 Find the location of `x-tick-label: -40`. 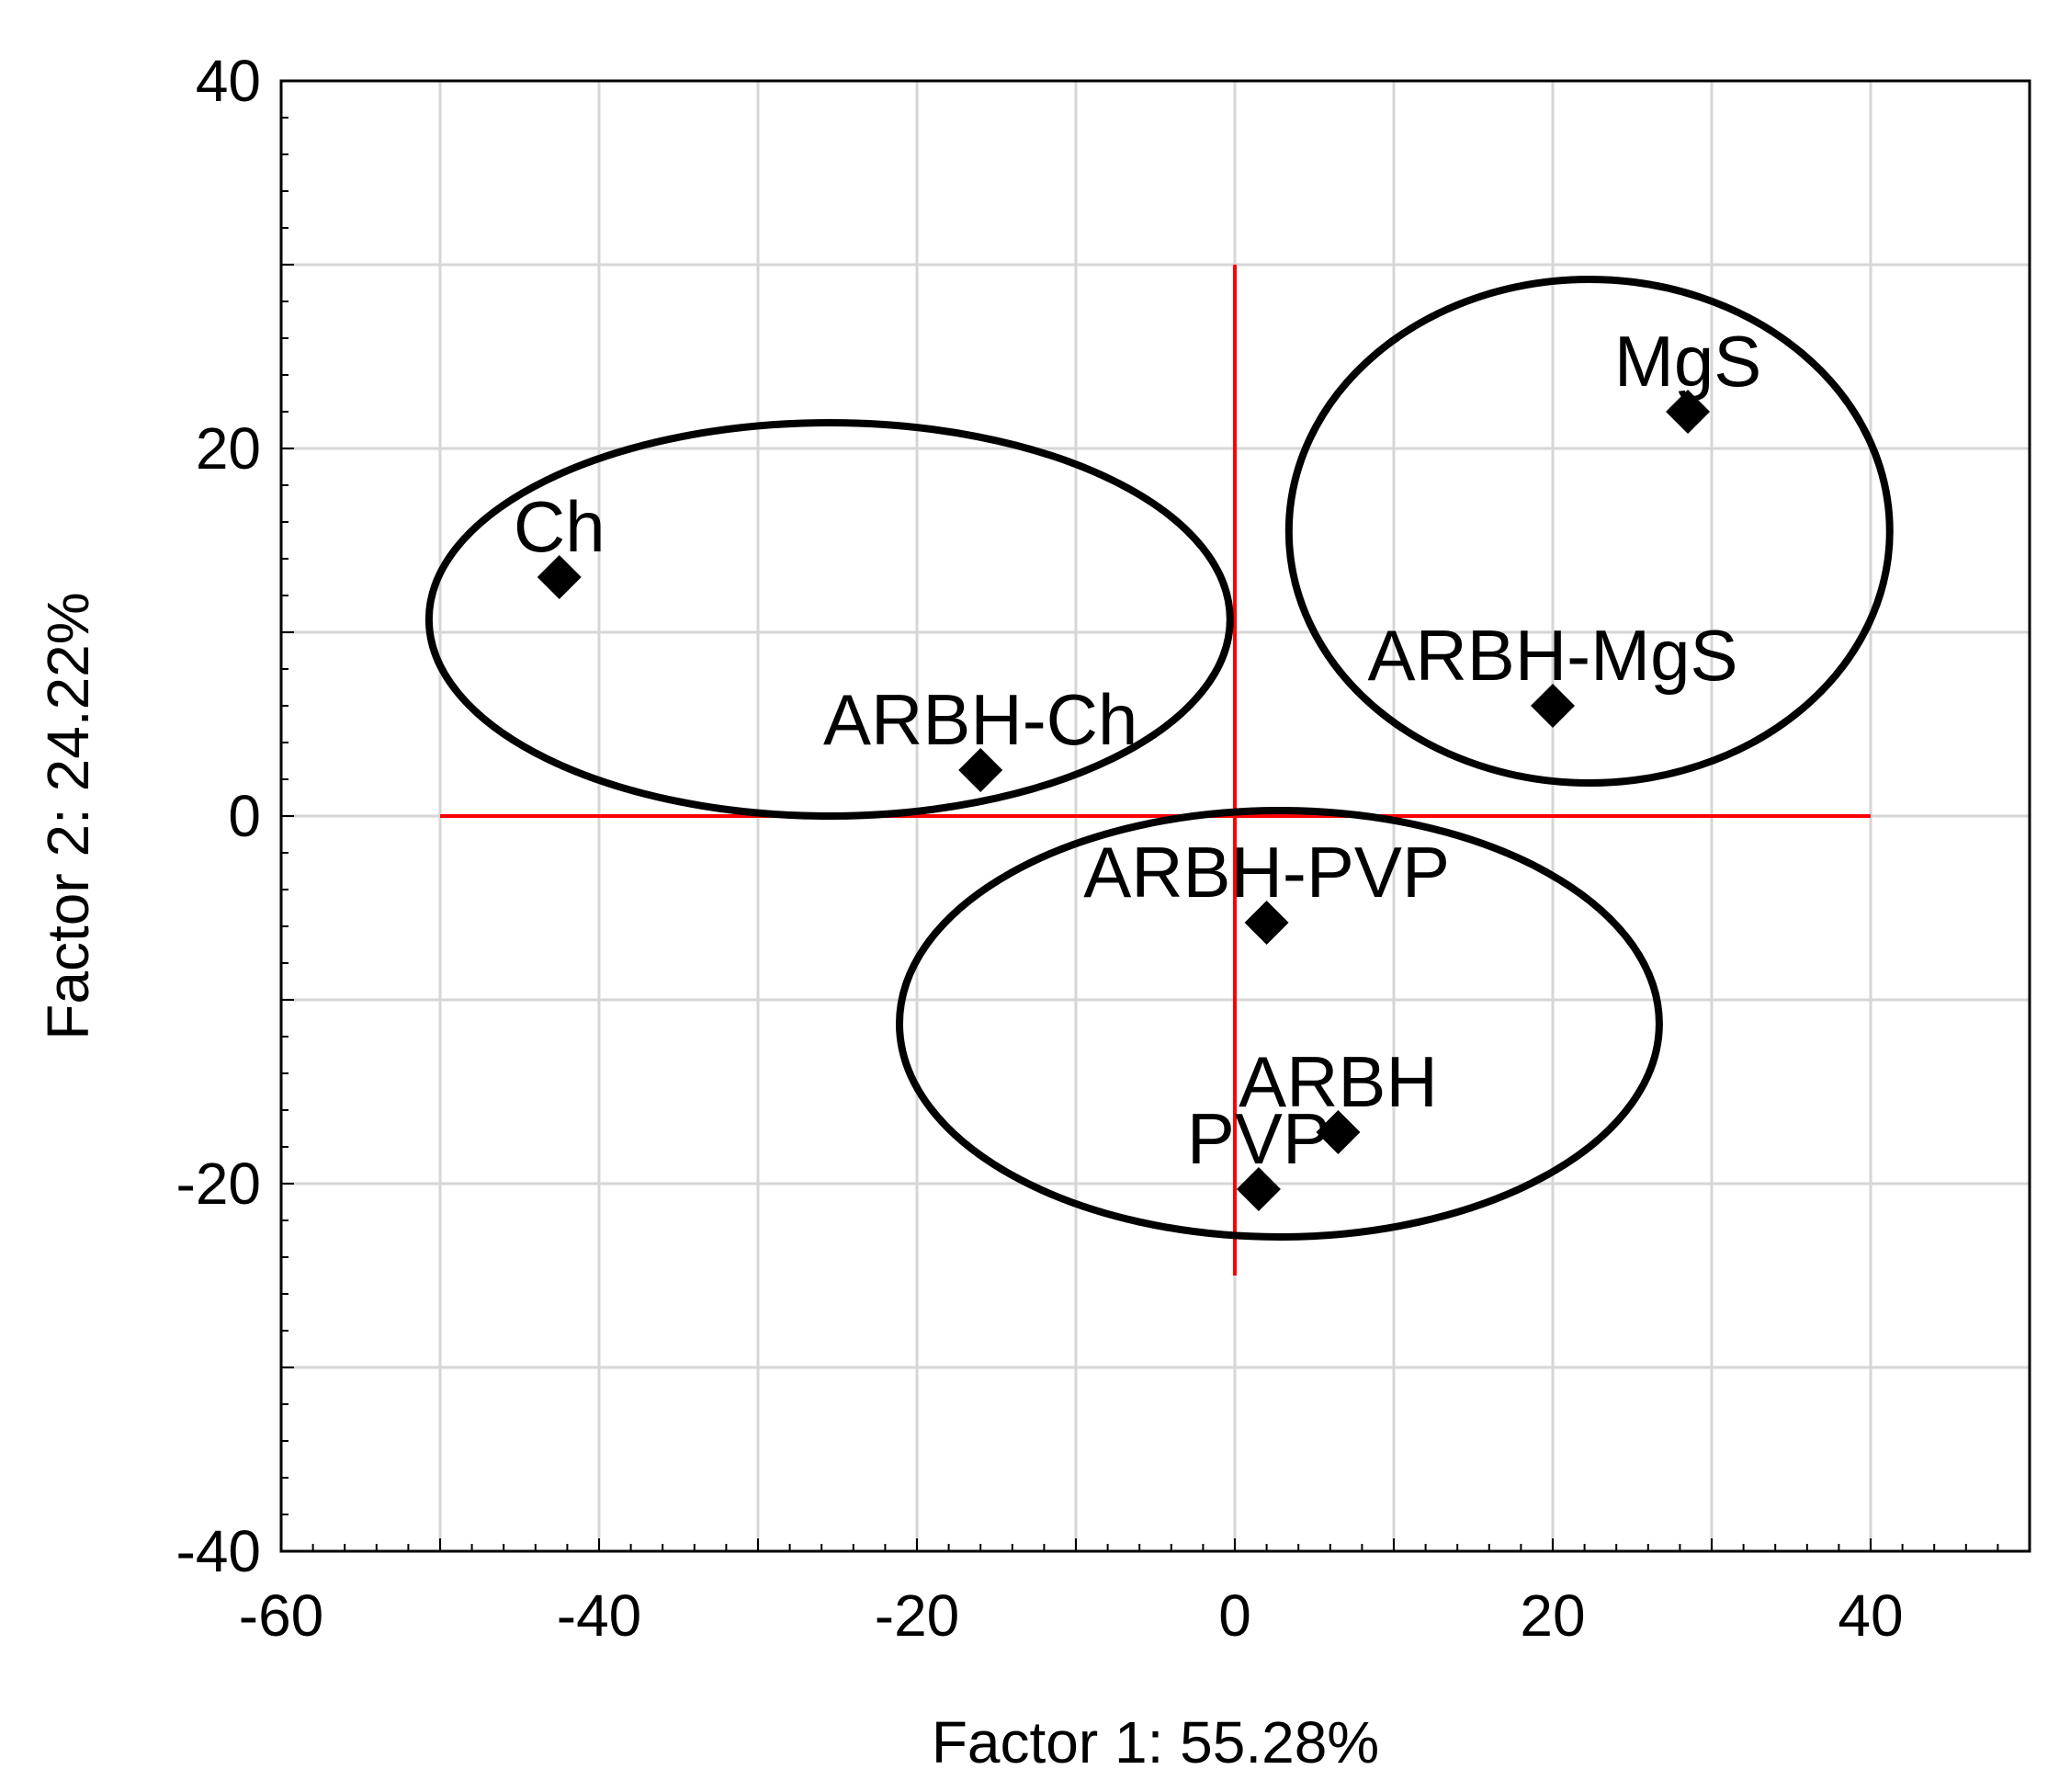

x-tick-label: -40 is located at coordinates (599, 1615).